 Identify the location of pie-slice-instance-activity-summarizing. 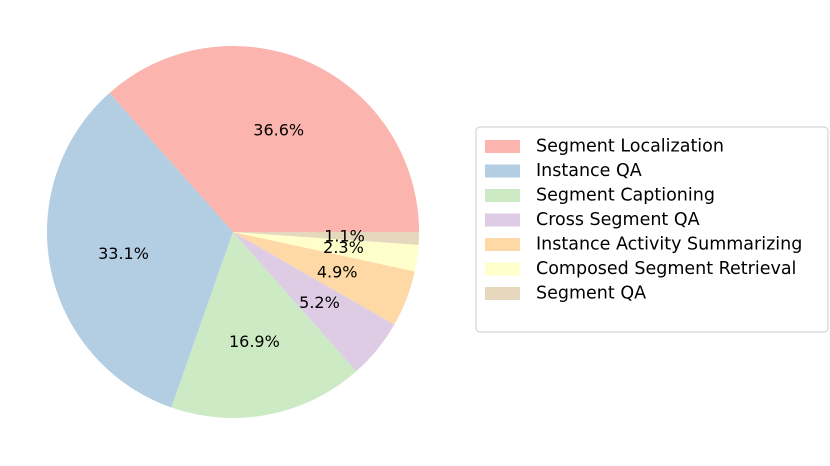
(324, 278).